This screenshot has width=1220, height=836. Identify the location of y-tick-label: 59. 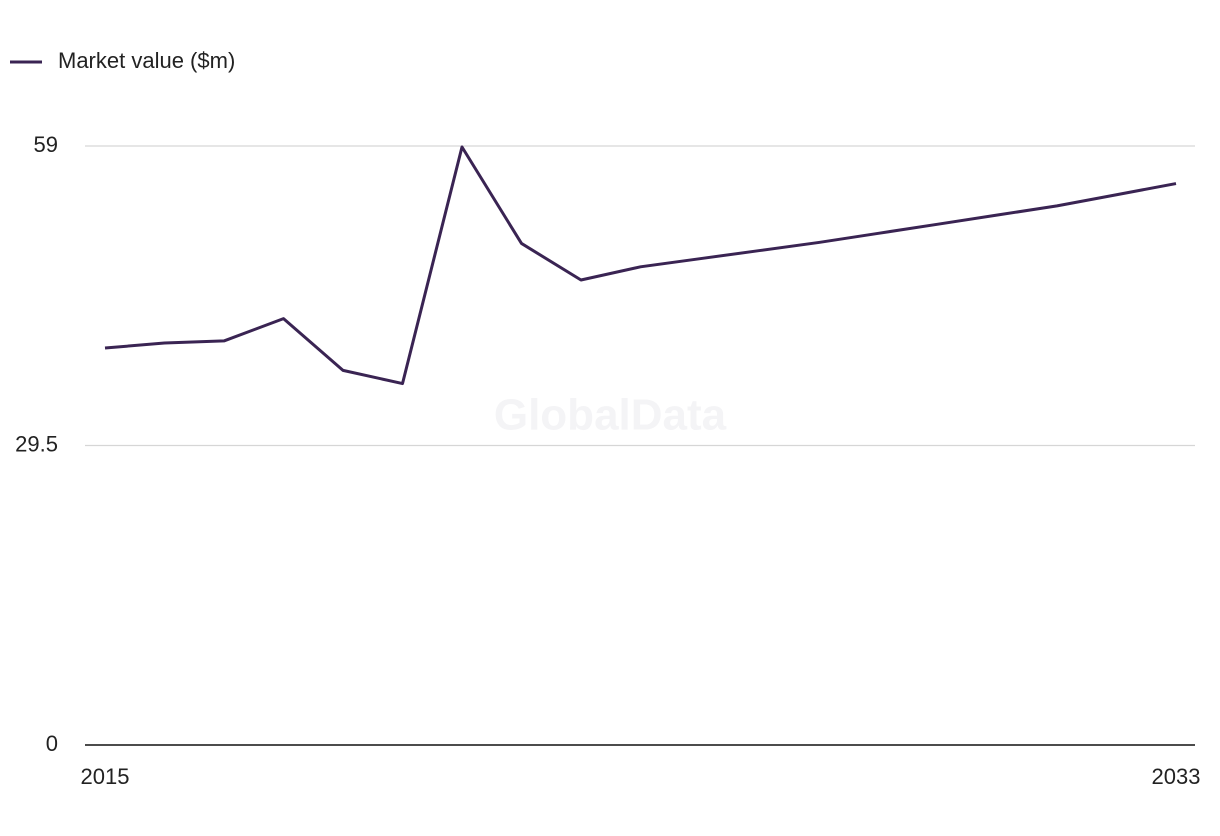
(46, 144).